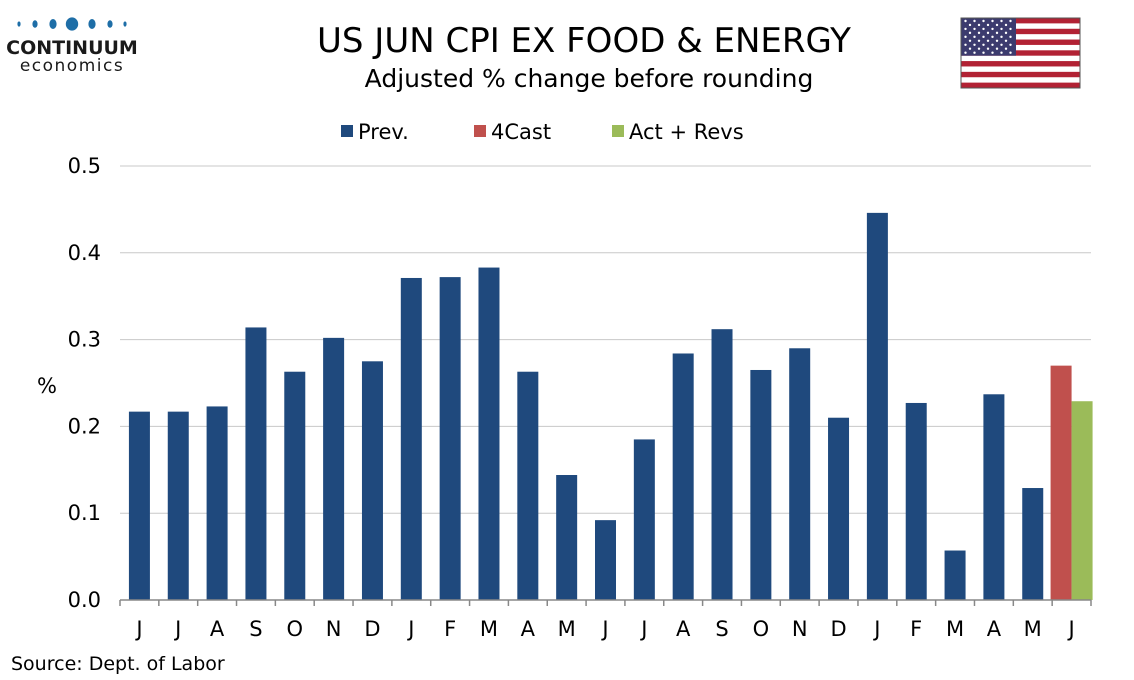 The width and height of the screenshot is (1134, 680). What do you see at coordinates (1082, 500) in the screenshot?
I see `bar-act-revs` at bounding box center [1082, 500].